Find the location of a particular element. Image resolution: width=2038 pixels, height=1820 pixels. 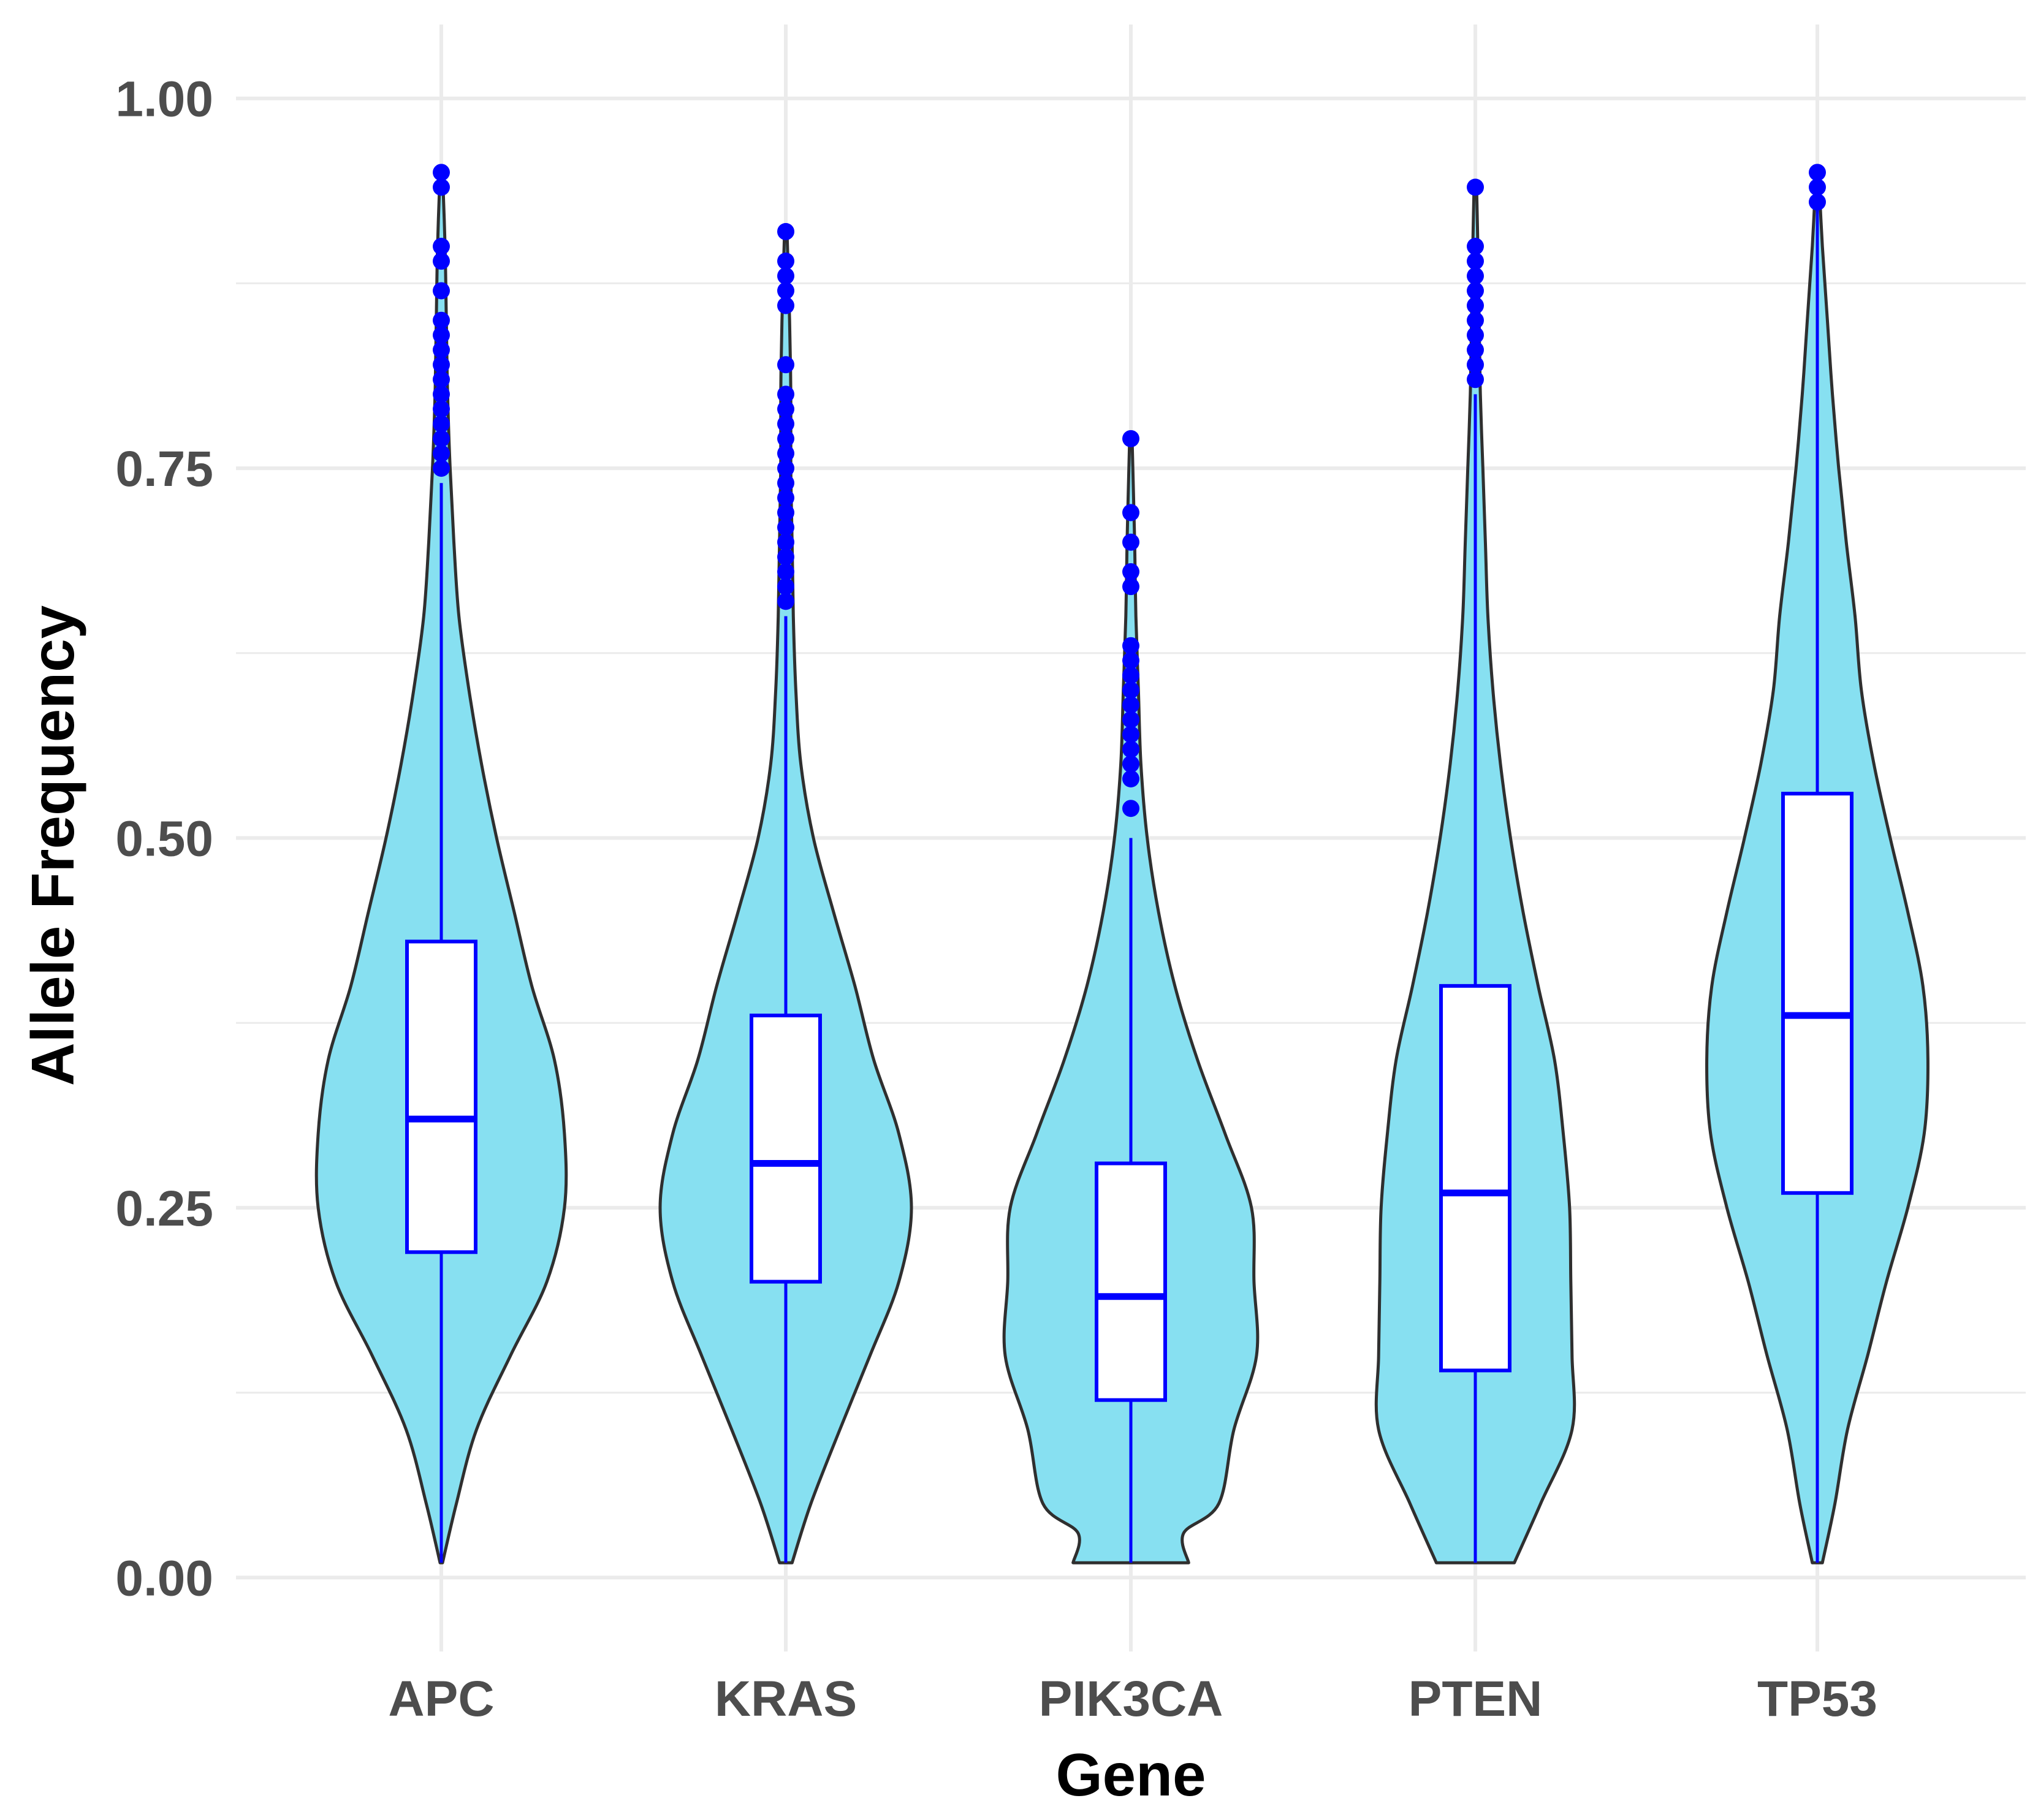

x-tick-label: KRAS is located at coordinates (786, 1699).